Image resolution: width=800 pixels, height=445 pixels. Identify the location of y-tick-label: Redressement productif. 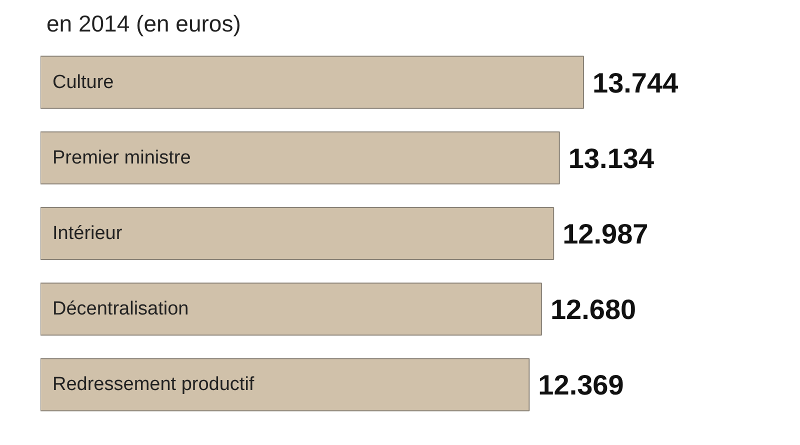
(153, 385).